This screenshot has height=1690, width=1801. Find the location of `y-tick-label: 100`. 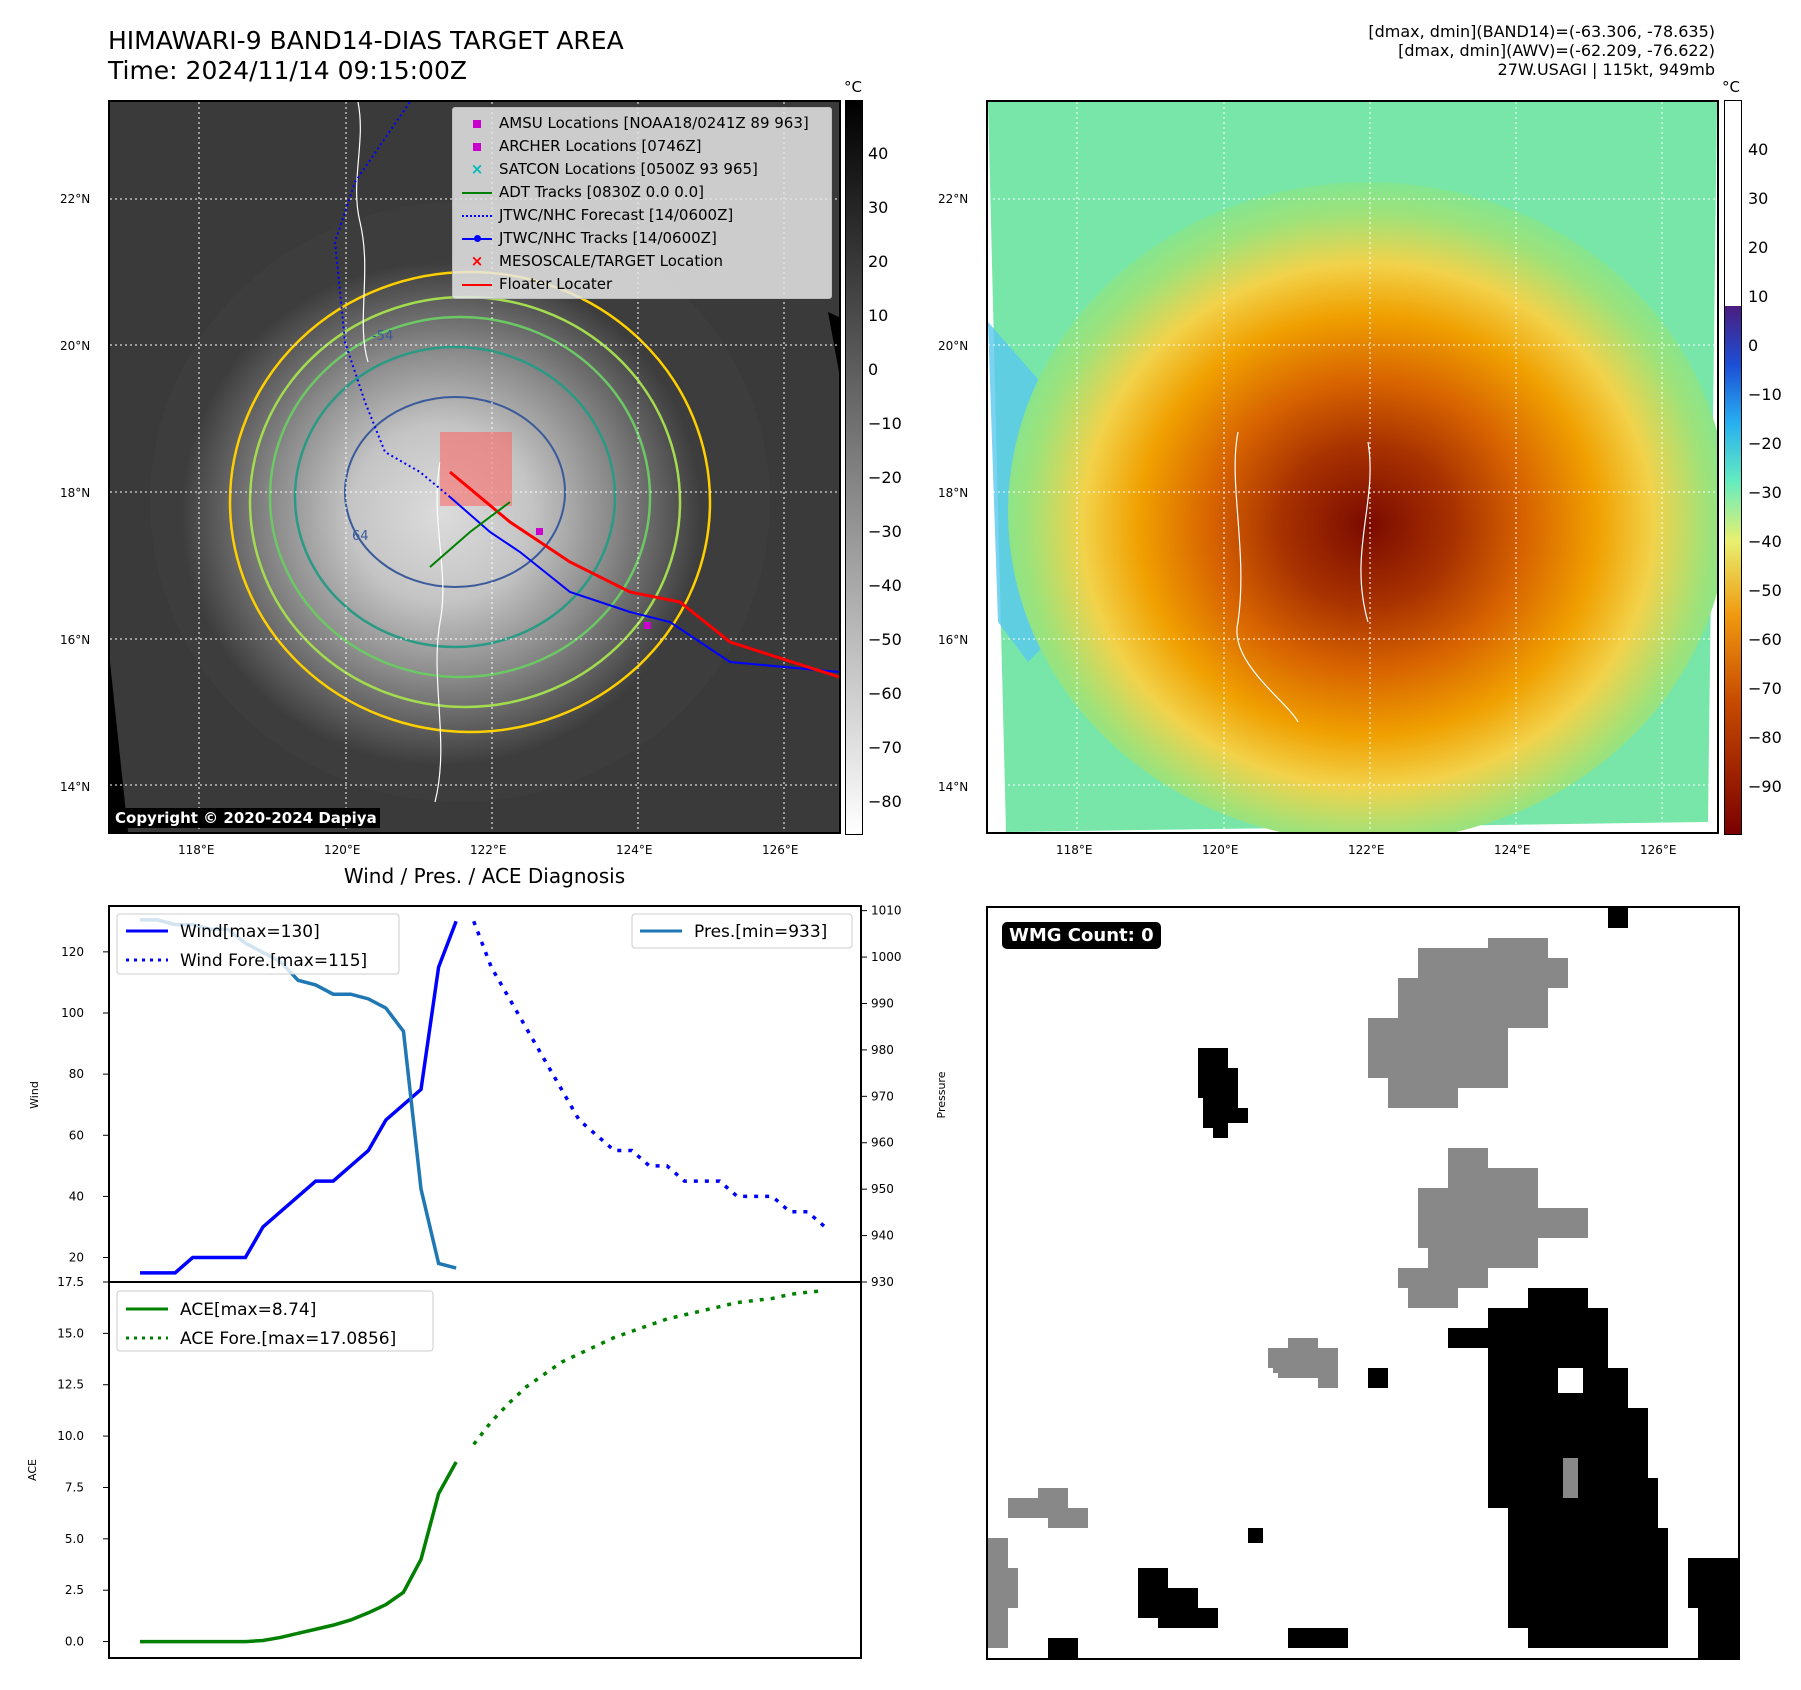

y-tick-label: 100 is located at coordinates (72, 1013).